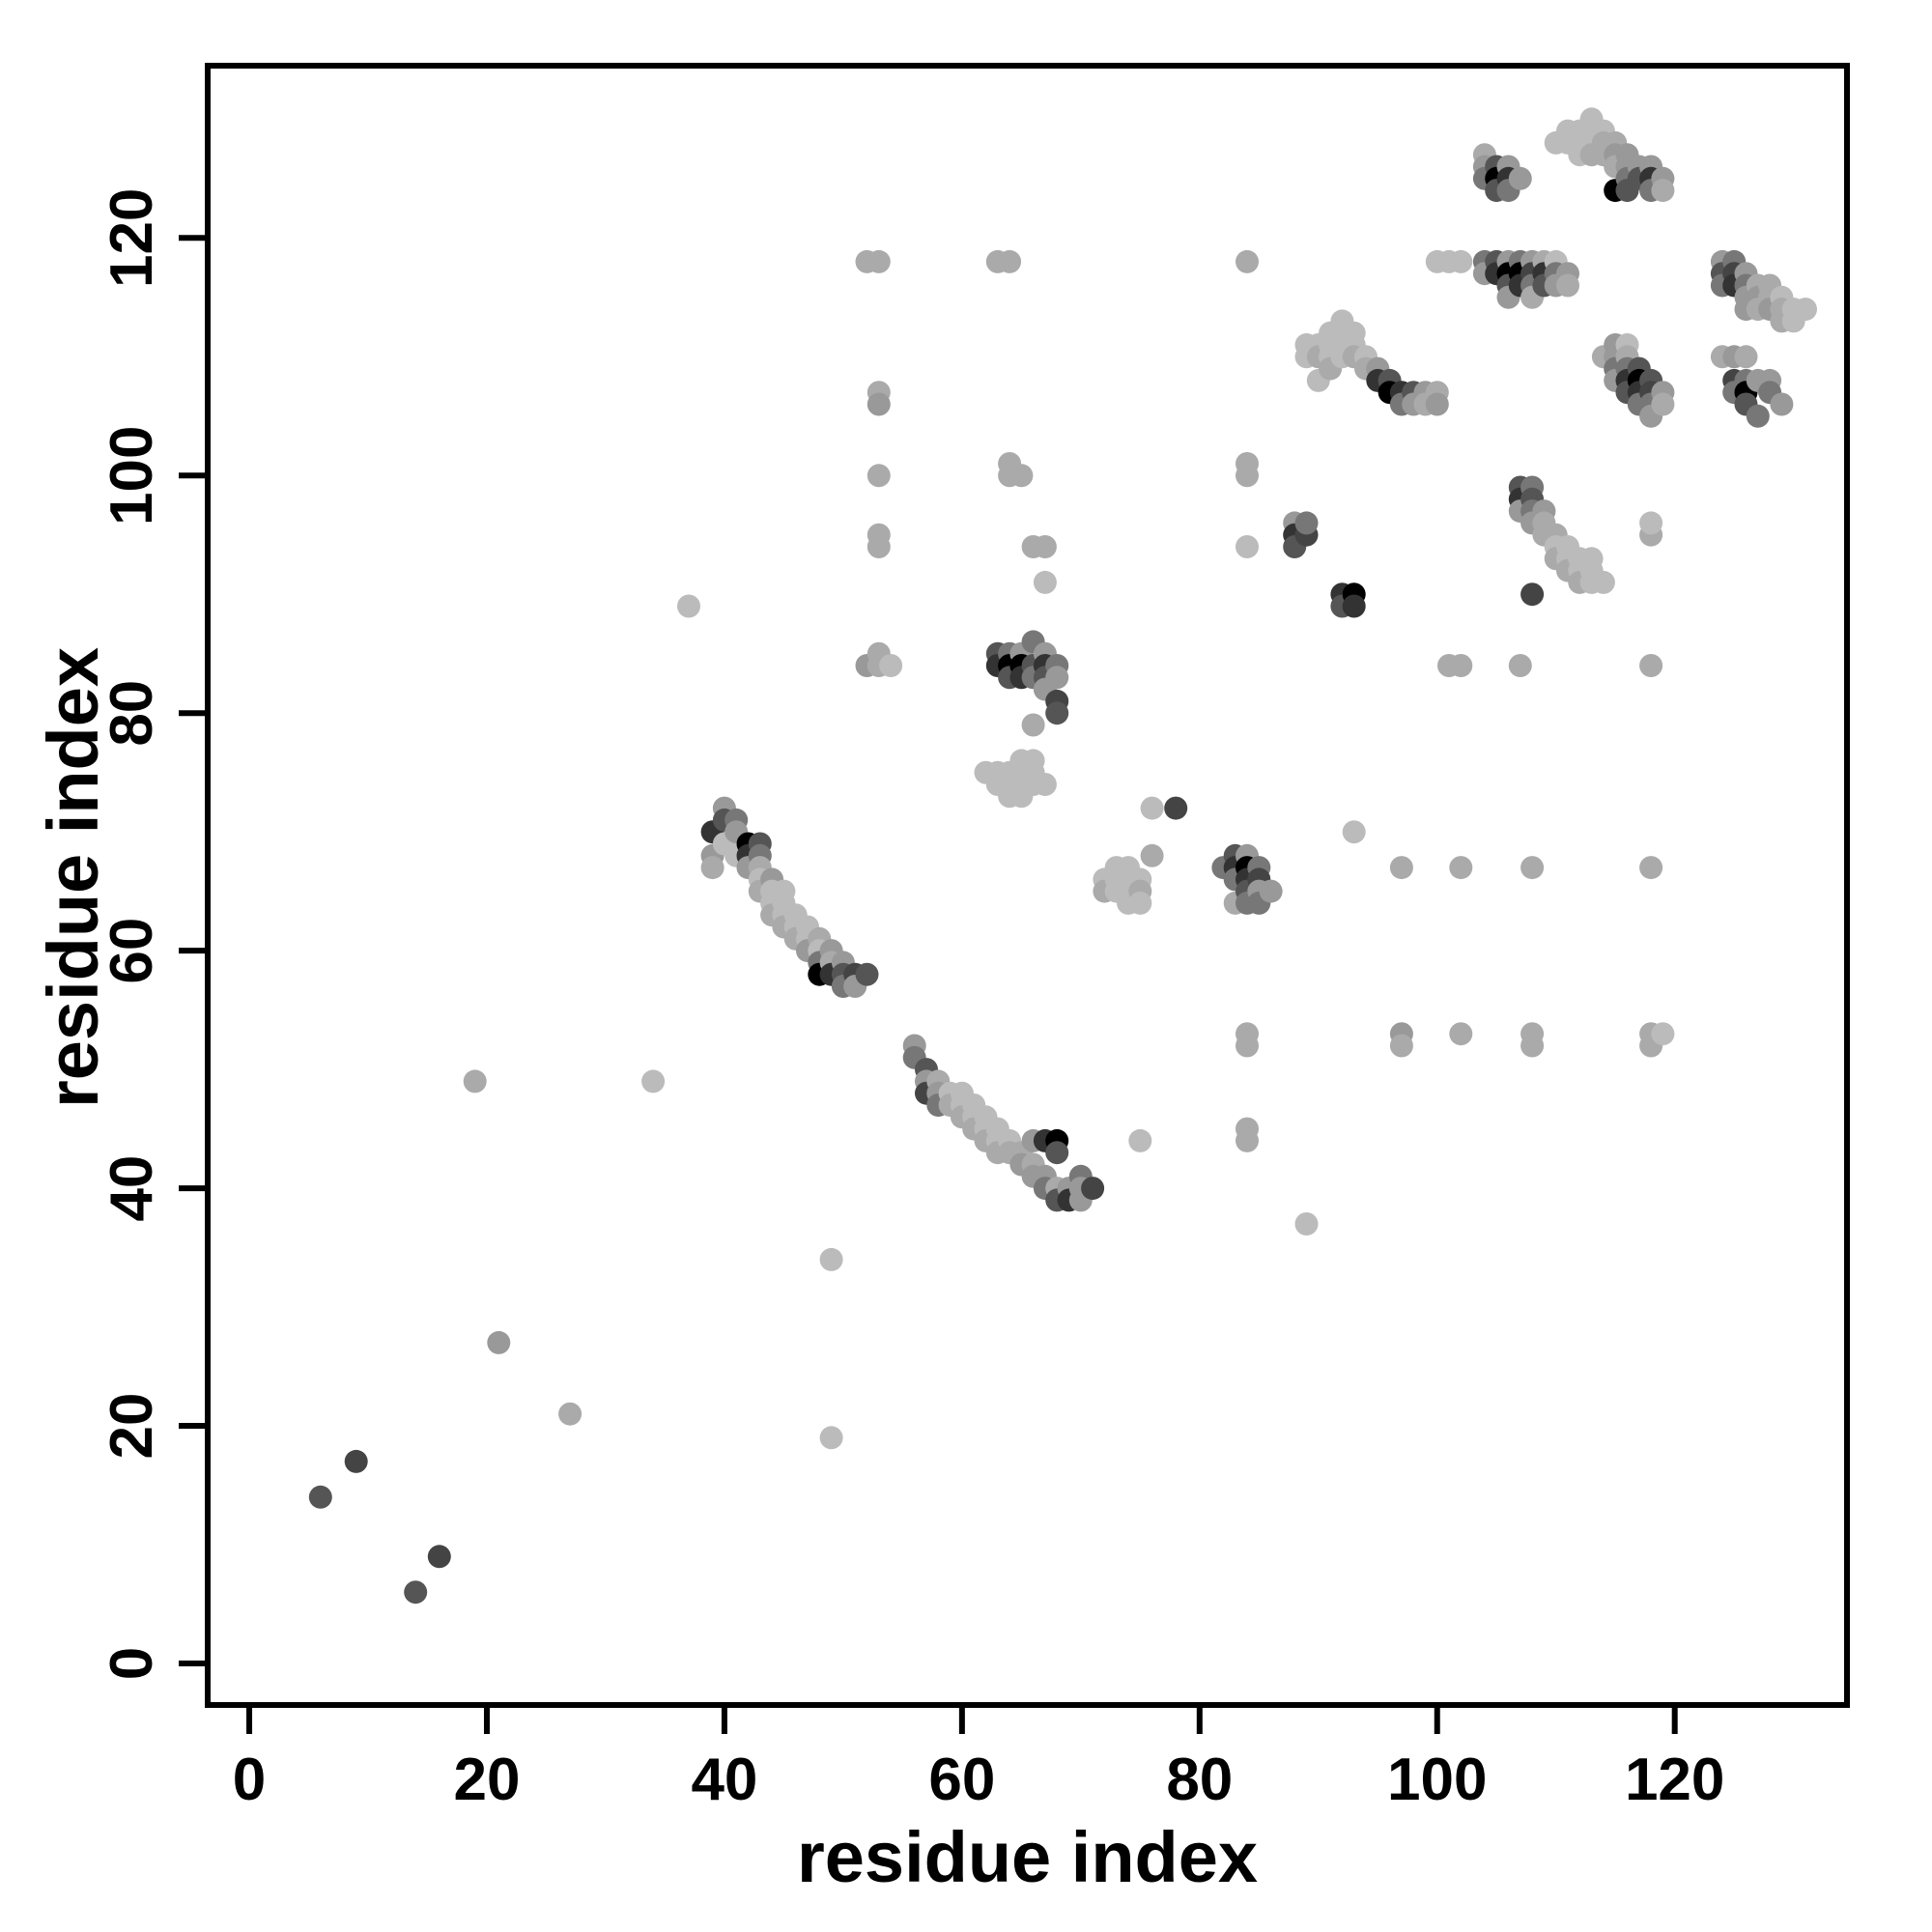  I want to click on y-tick-label: 40, so click(132, 1188).